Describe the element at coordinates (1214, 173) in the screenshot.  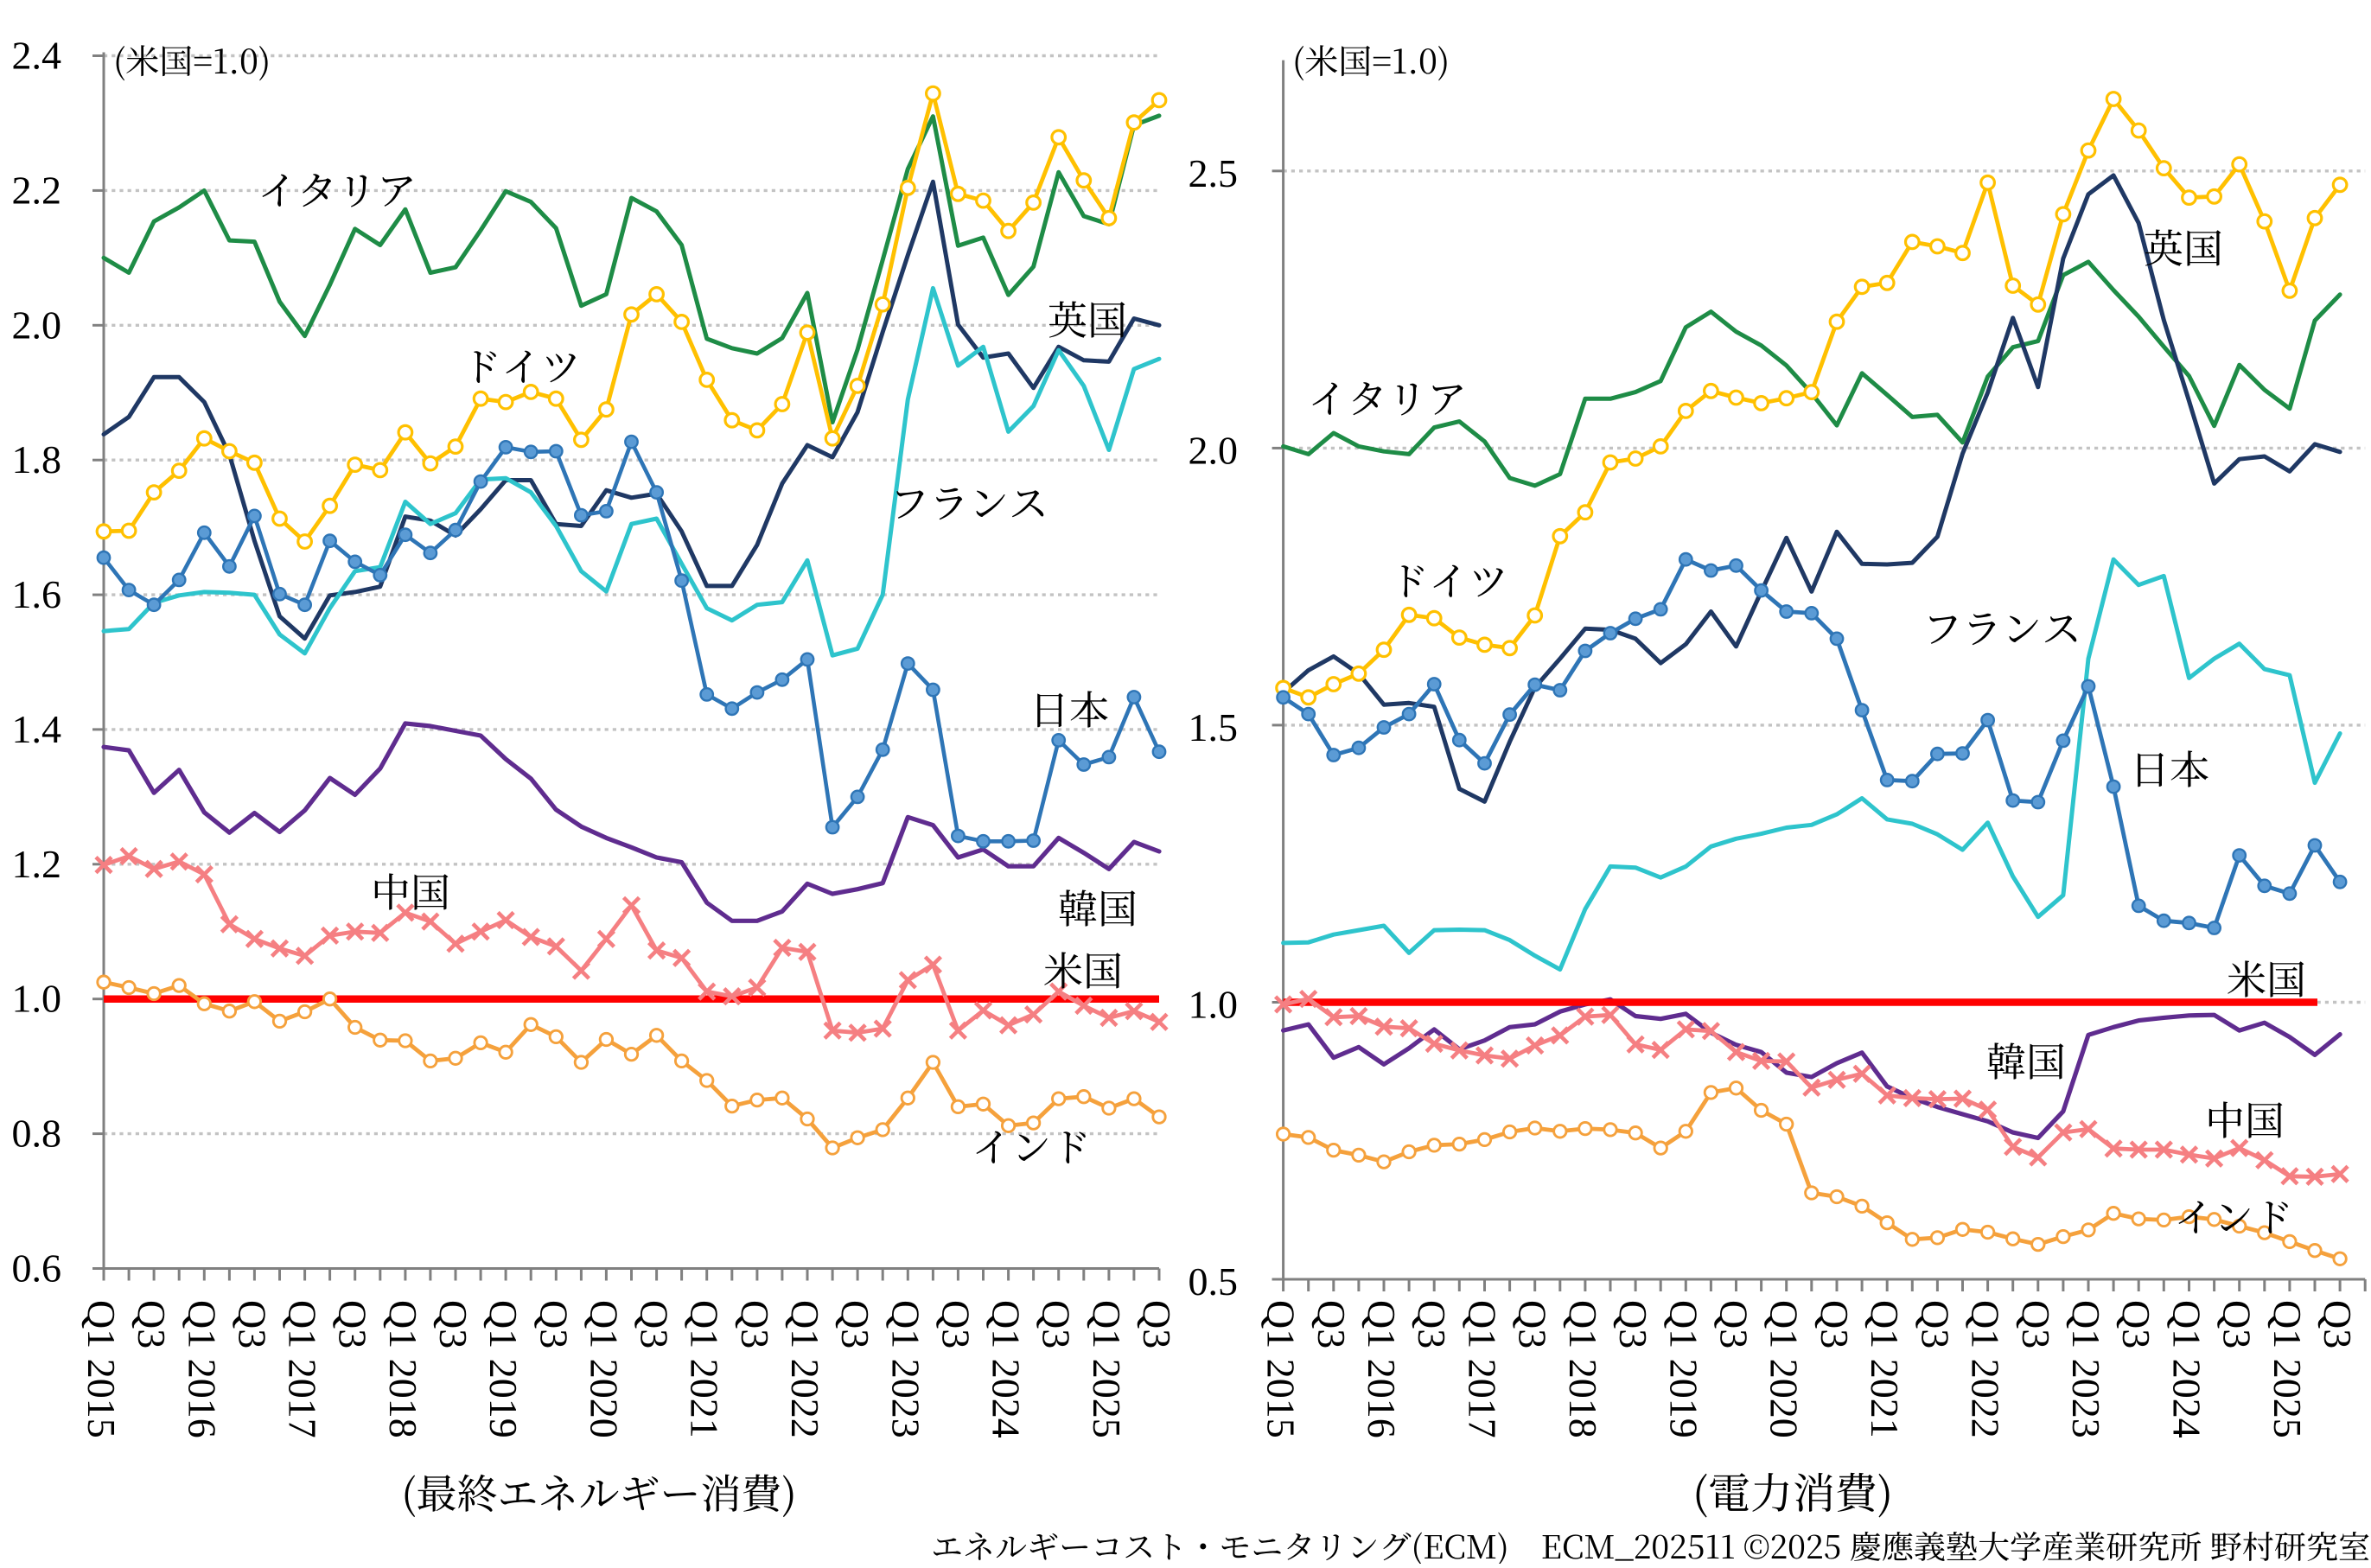
I see `svg-text: 2.5` at that location.